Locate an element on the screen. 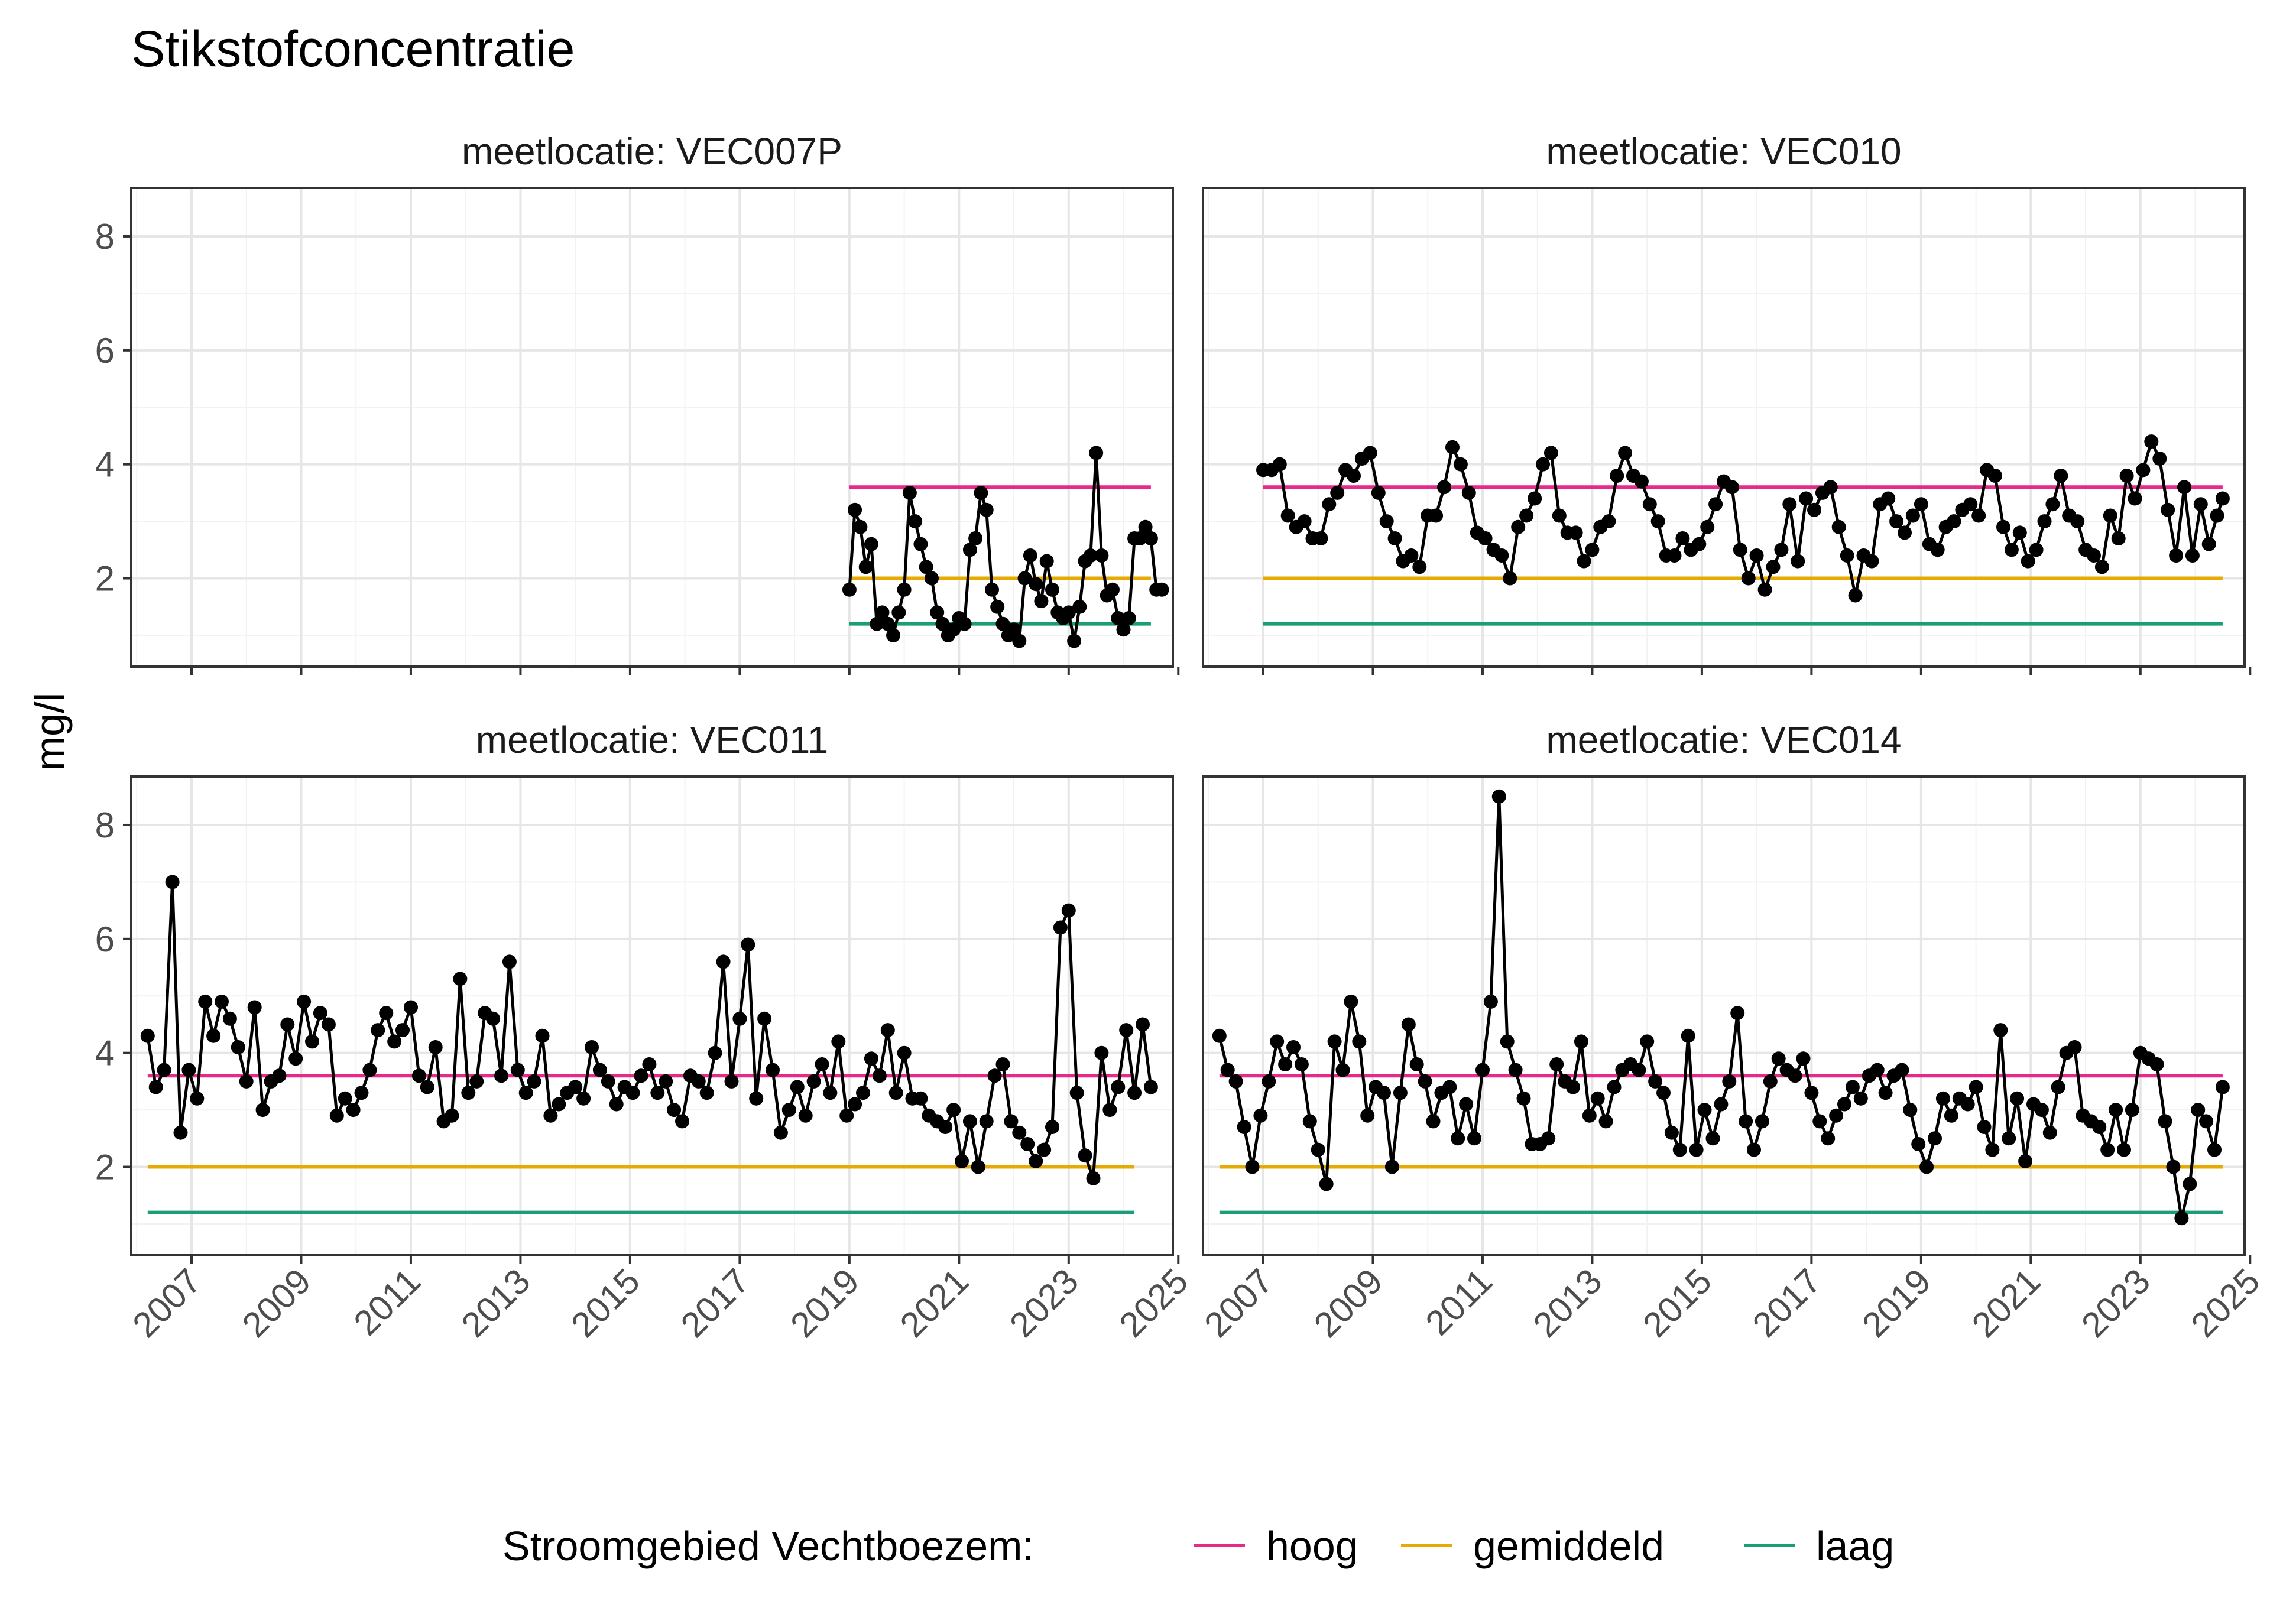 This screenshot has height=1624, width=2270. panel-strip-label: meetlocatie: VEC007P is located at coordinates (652, 151).